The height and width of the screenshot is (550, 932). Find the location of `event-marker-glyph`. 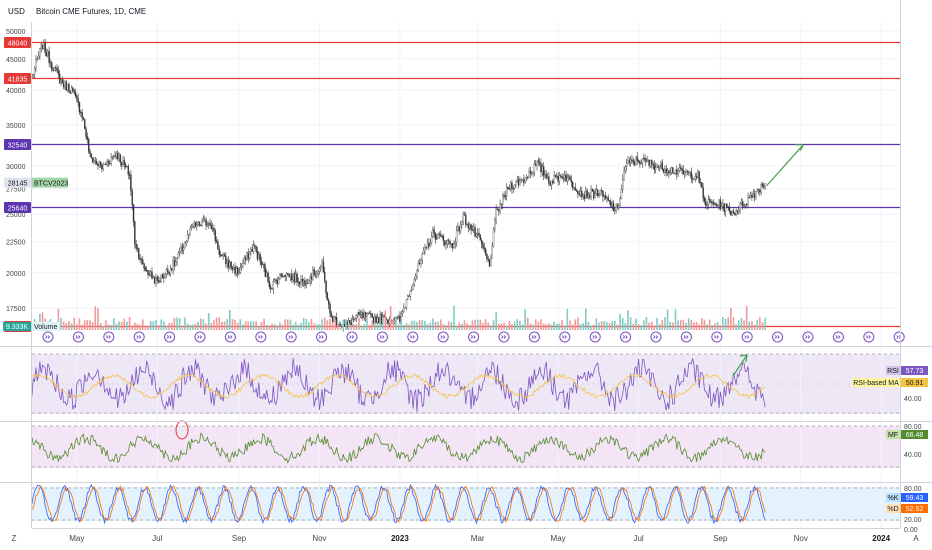

event-marker-glyph is located at coordinates (200, 337).